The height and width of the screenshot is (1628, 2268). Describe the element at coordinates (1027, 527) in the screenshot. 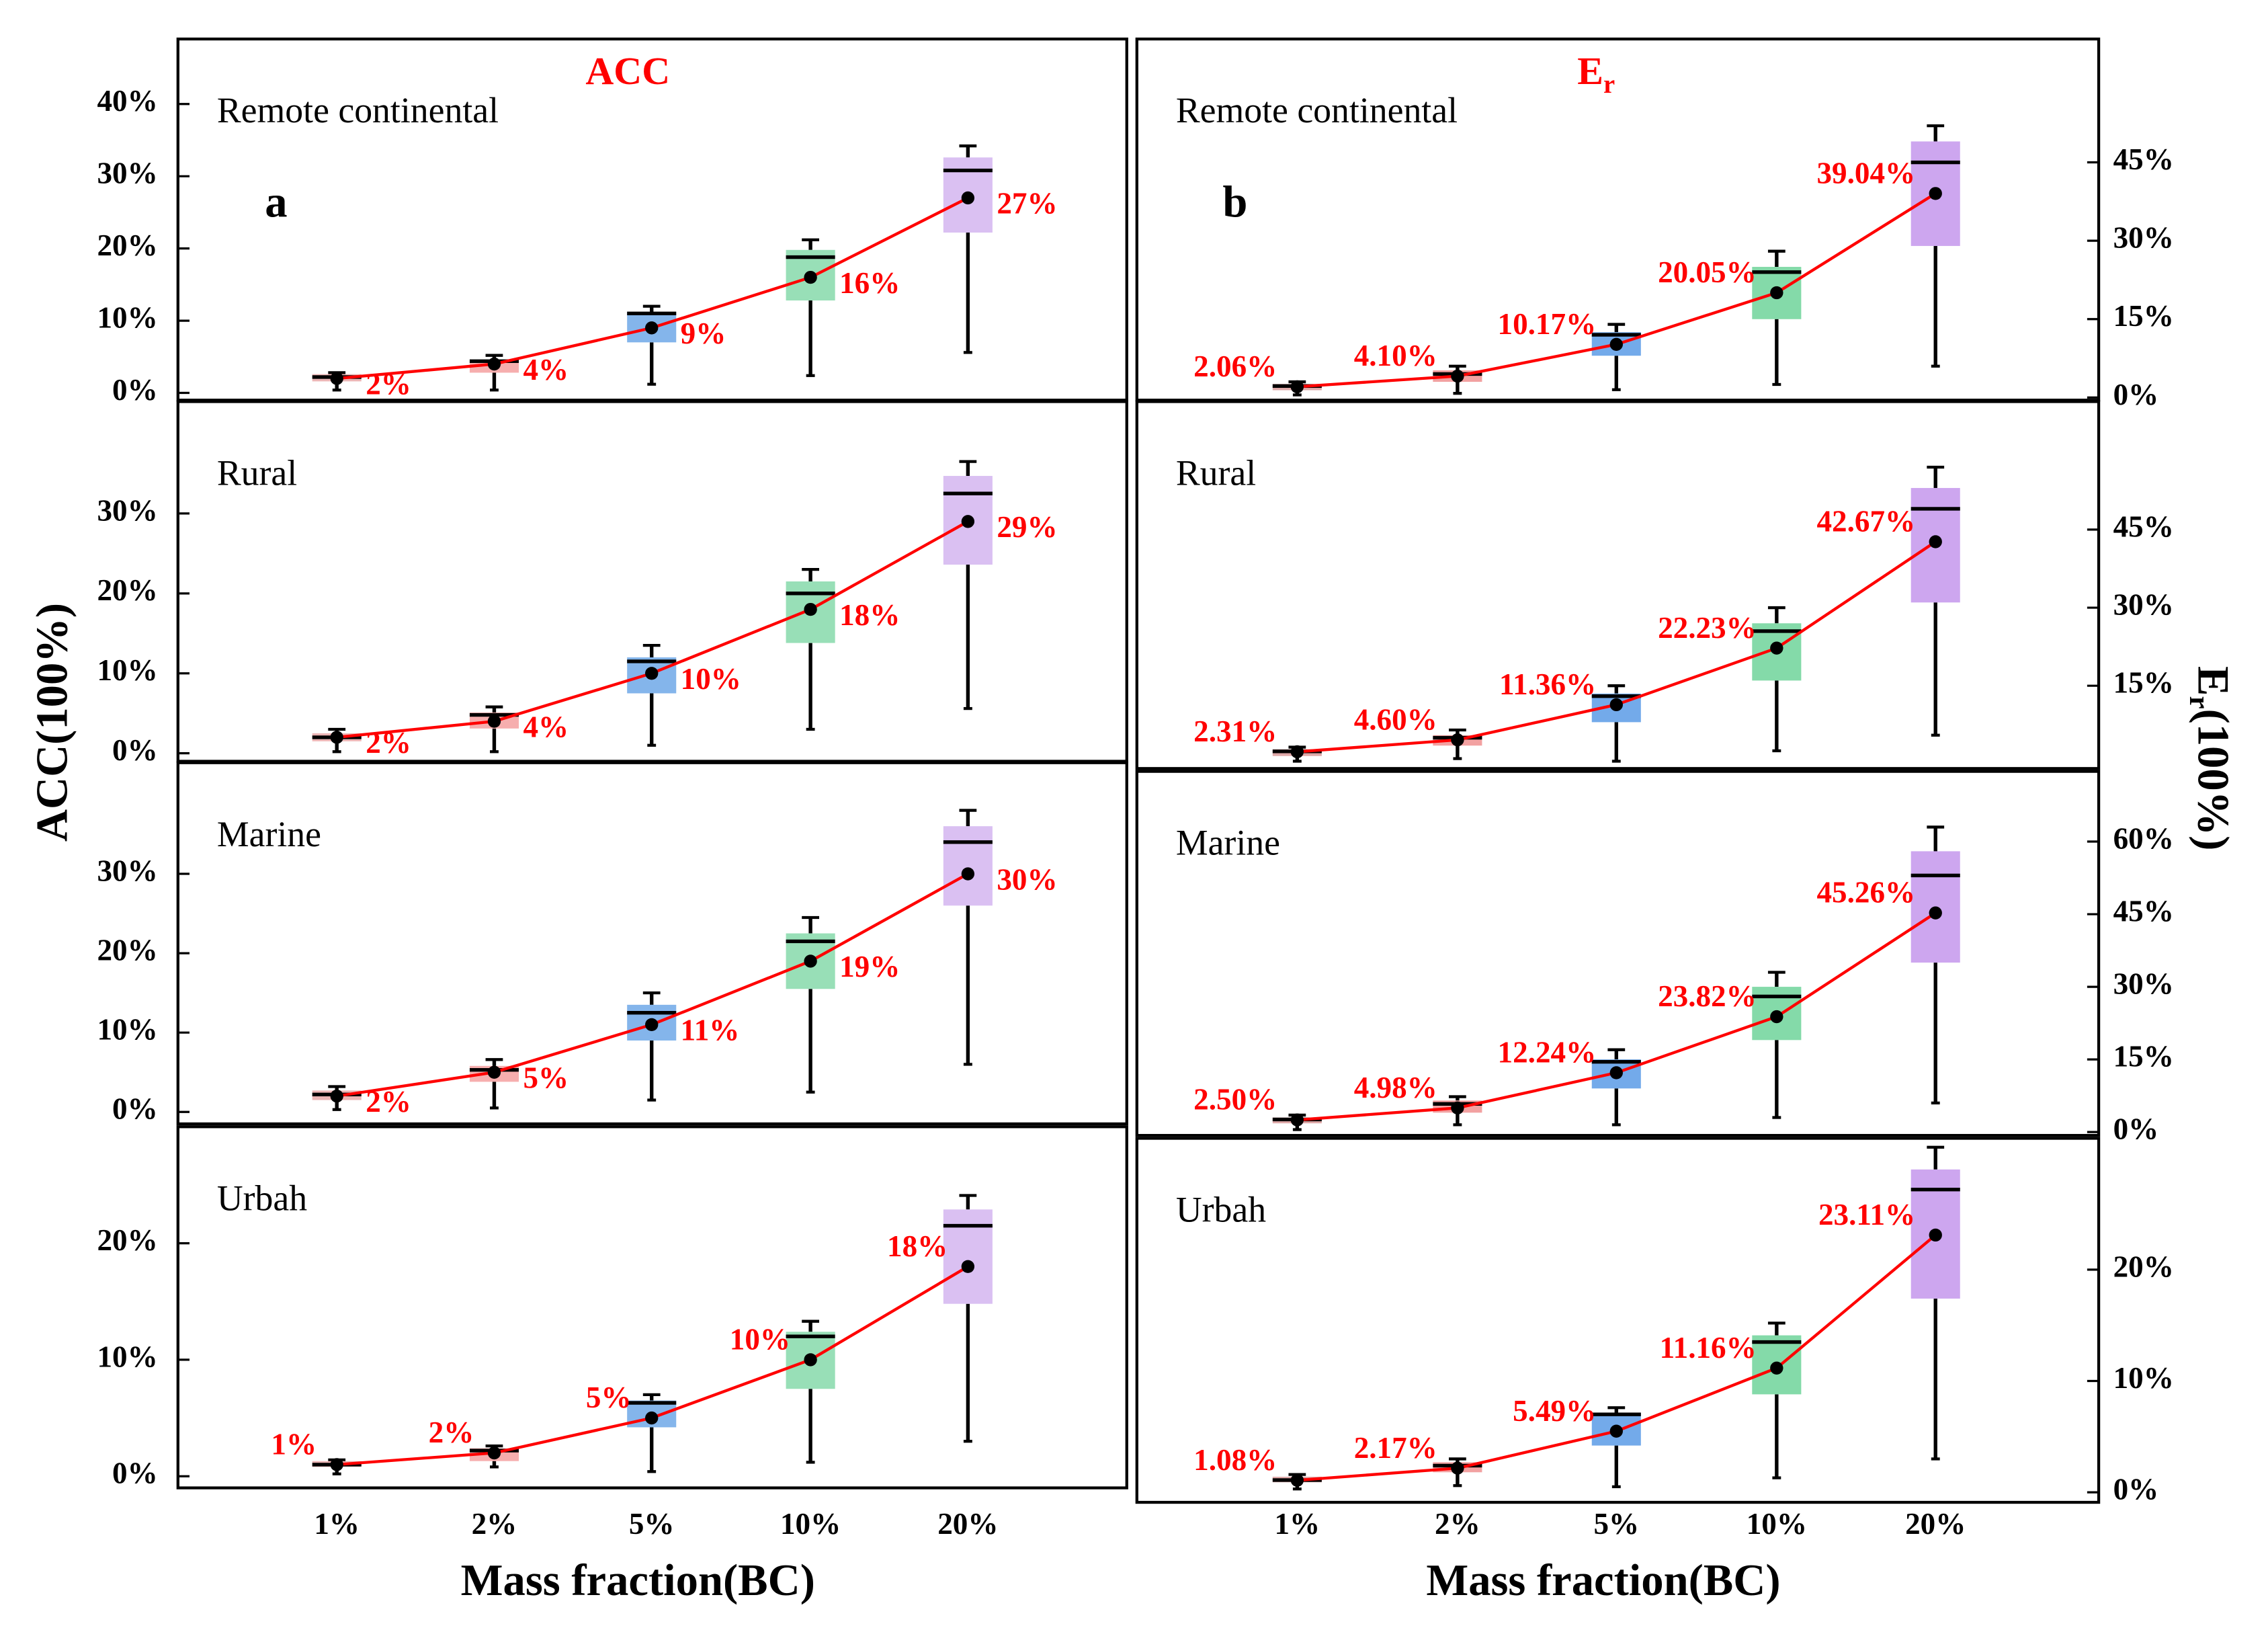

I see `mean-label: 29%` at that location.